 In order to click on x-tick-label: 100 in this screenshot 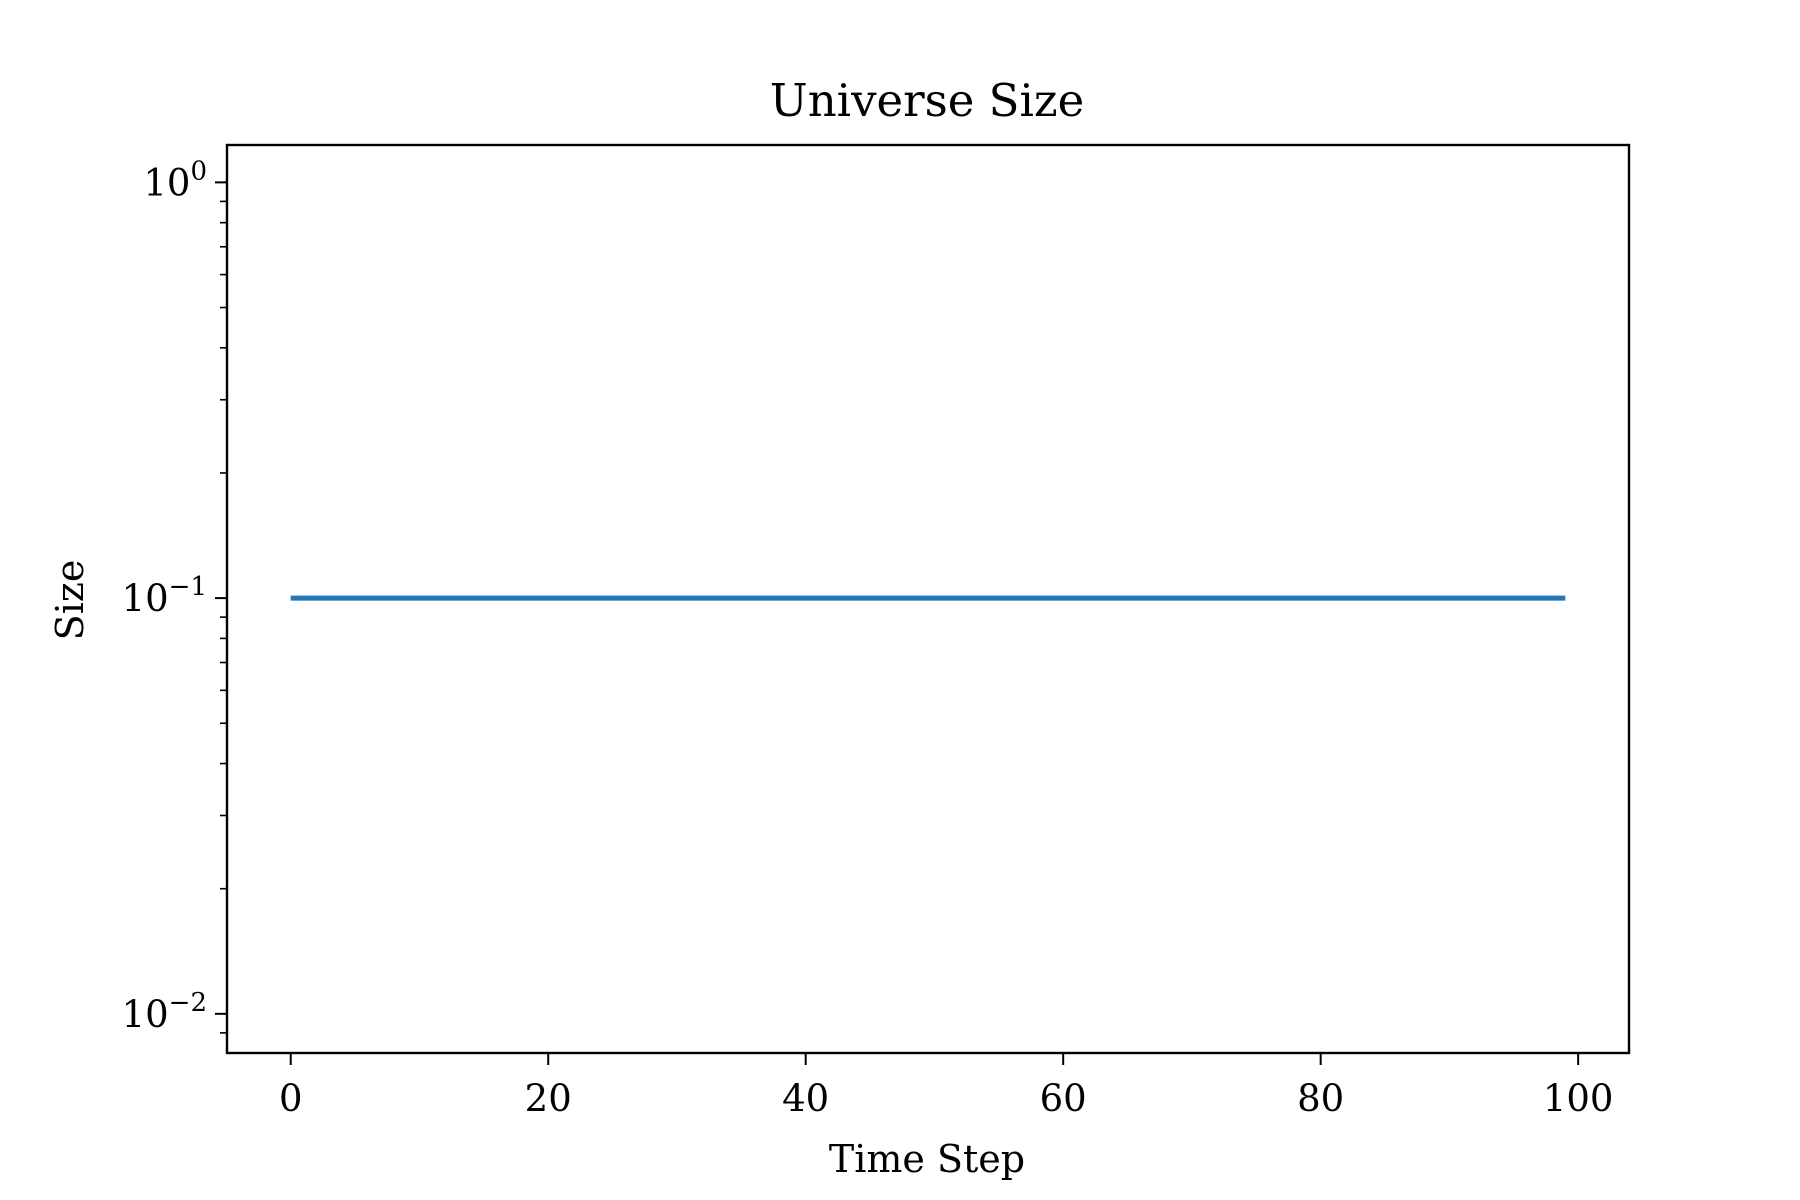, I will do `click(1578, 1098)`.